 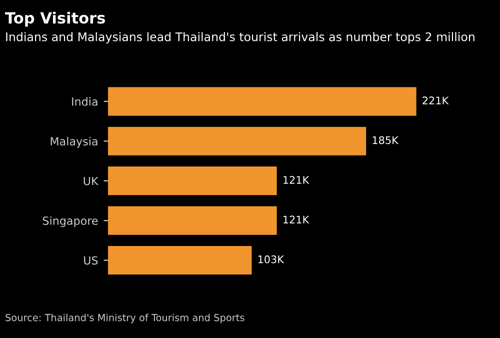 What do you see at coordinates (85, 101) in the screenshot?
I see `y-tick-label: India` at bounding box center [85, 101].